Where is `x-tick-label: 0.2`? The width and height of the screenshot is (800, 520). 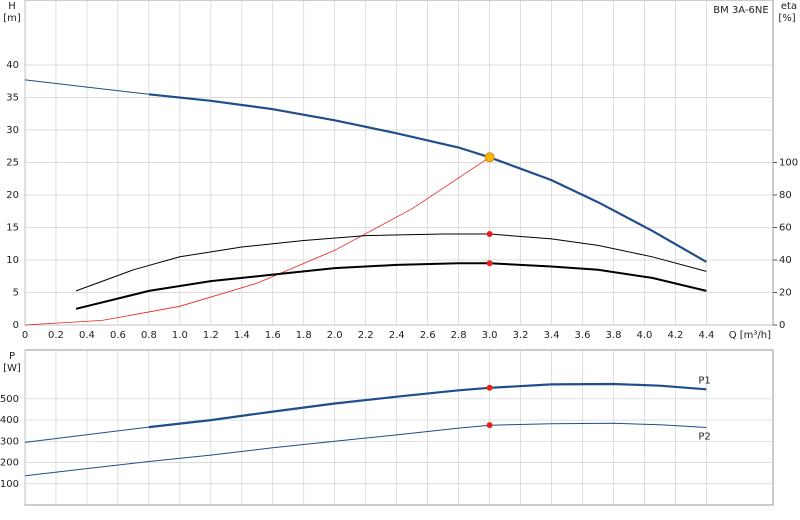
x-tick-label: 0.2 is located at coordinates (56, 335).